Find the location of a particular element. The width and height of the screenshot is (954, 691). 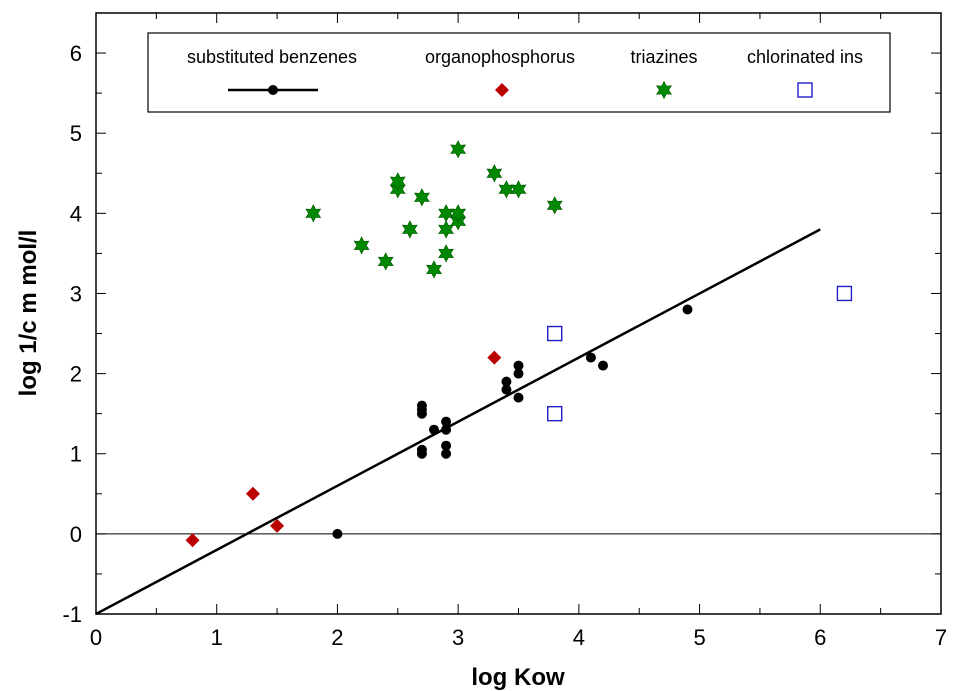

legend-marker-chlorinated-ins is located at coordinates (805, 90).